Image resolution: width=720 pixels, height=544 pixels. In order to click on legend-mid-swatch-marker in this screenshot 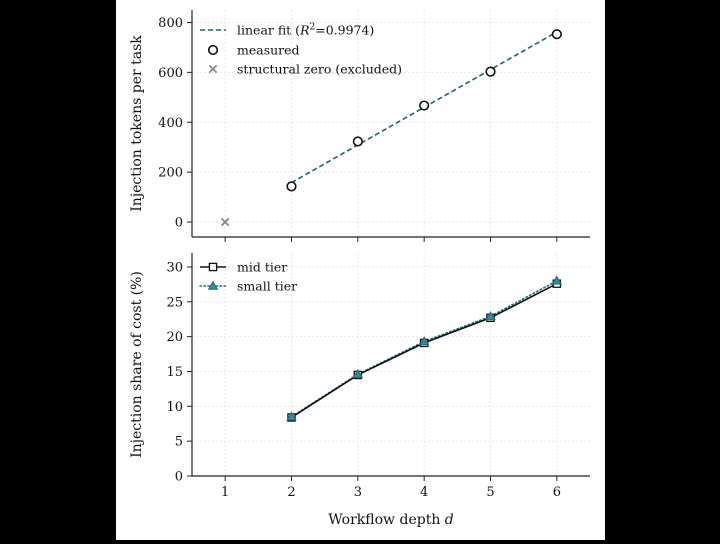, I will do `click(213, 267)`.